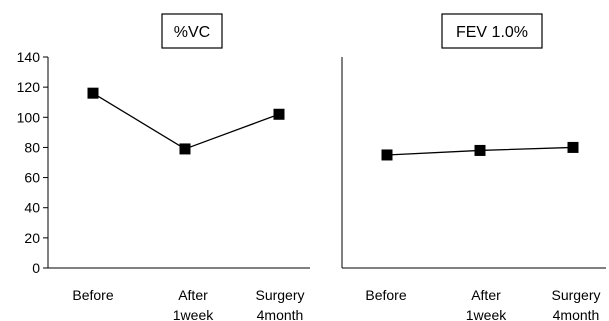  I want to click on series-line, so click(186, 121).